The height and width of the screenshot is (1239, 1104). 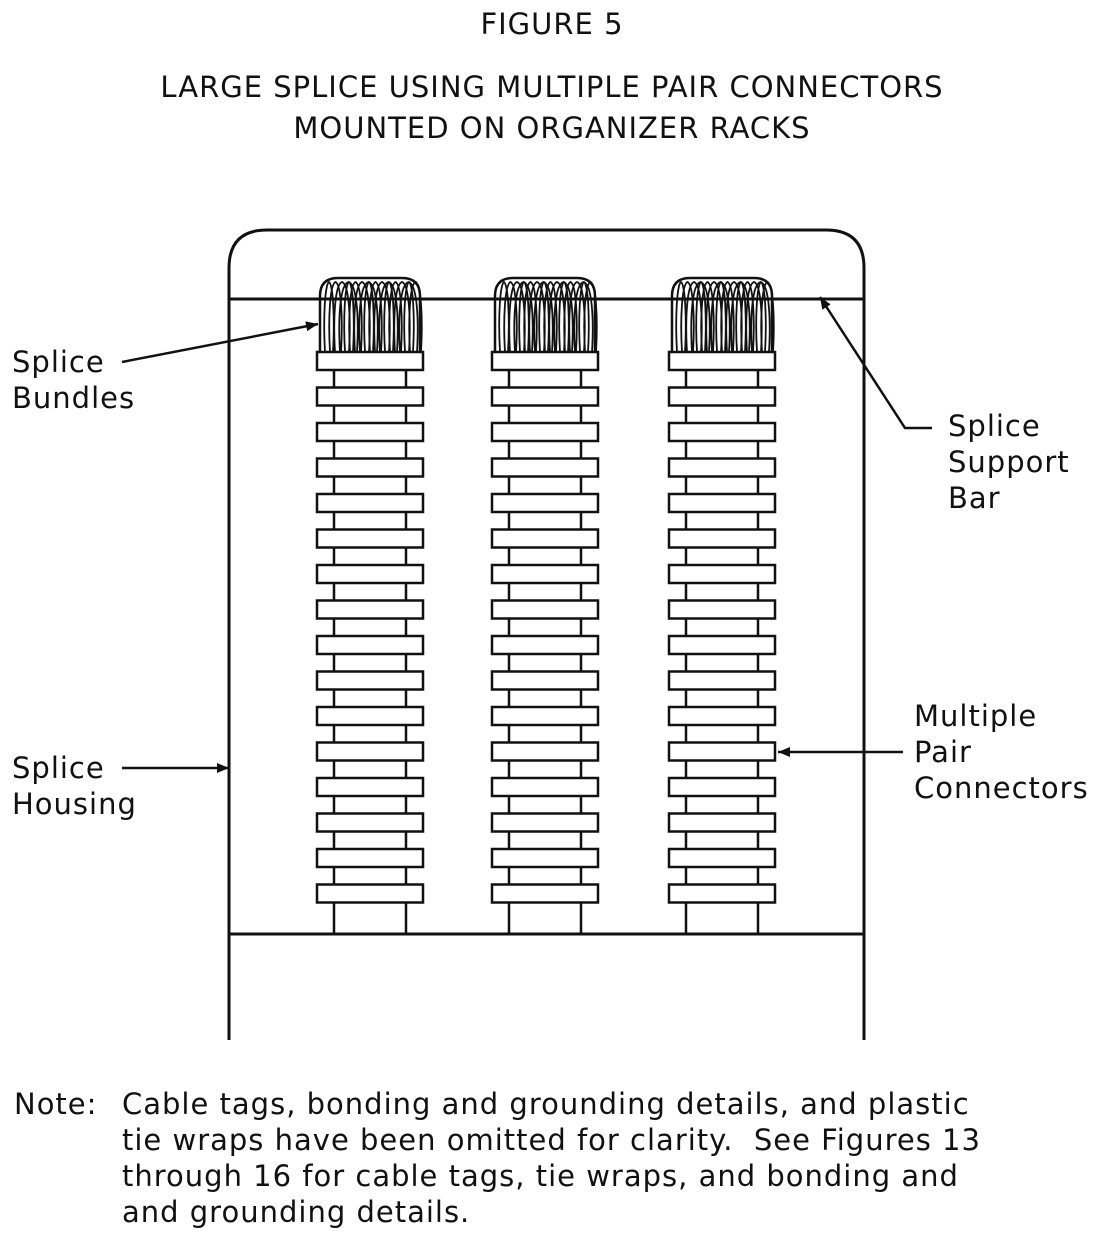 I want to click on figure-number: FIGURE 5, so click(x=552, y=24).